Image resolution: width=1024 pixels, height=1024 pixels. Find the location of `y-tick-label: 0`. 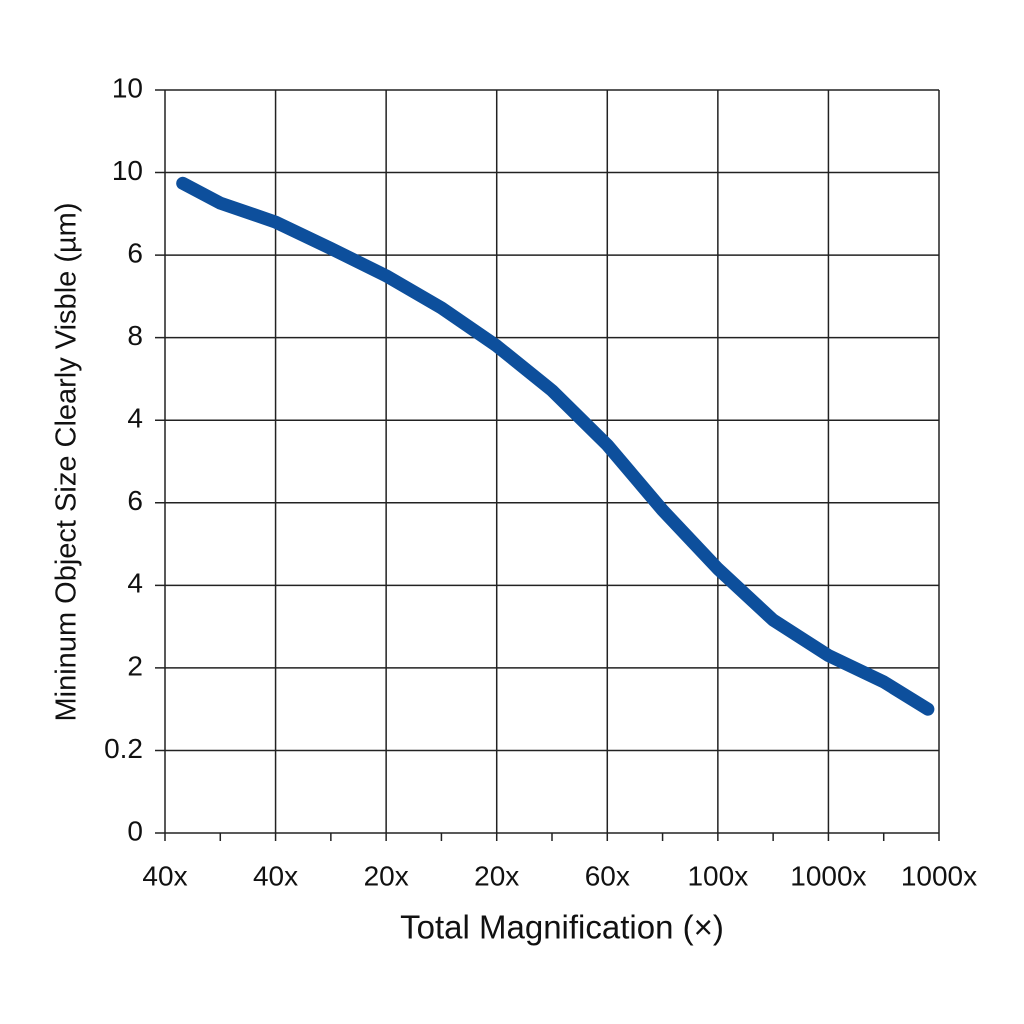

y-tick-label: 0 is located at coordinates (135, 830).